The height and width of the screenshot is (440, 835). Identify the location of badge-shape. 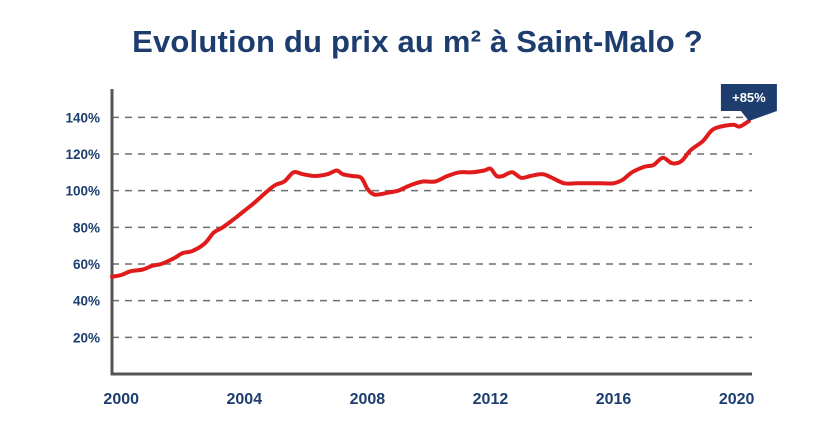
(748, 102).